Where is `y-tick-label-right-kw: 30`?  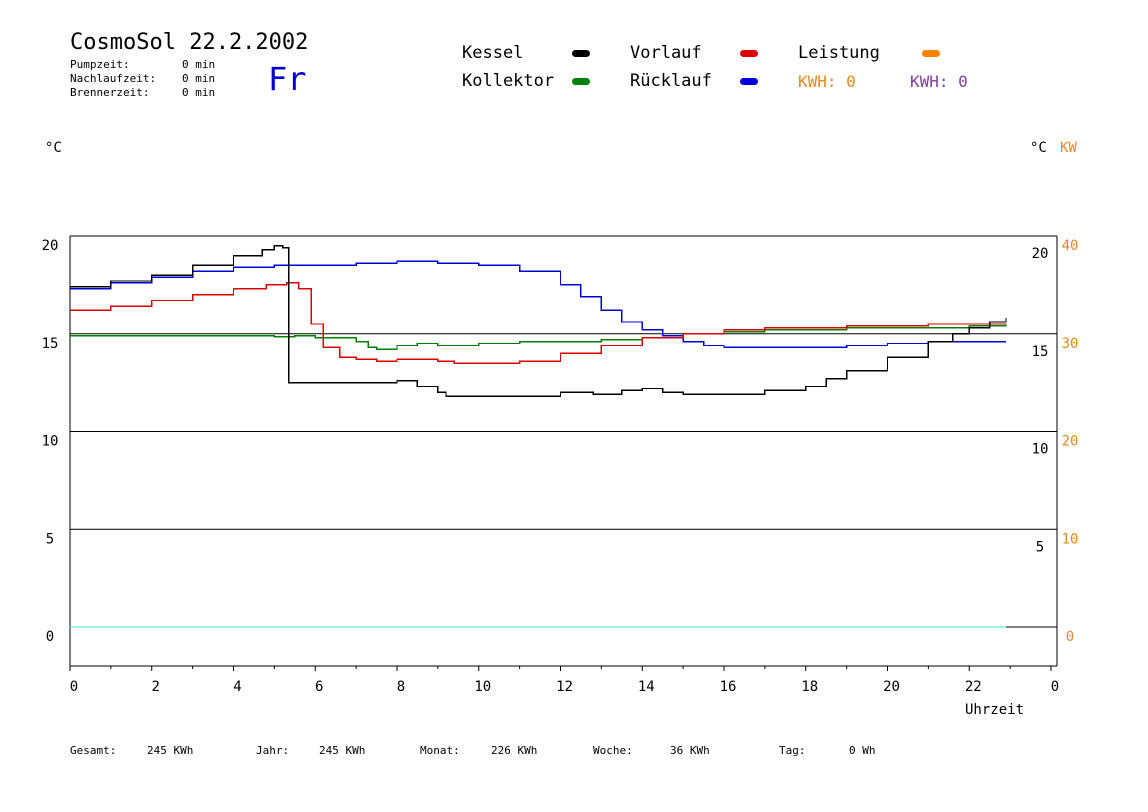
y-tick-label-right-kw: 30 is located at coordinates (1070, 344).